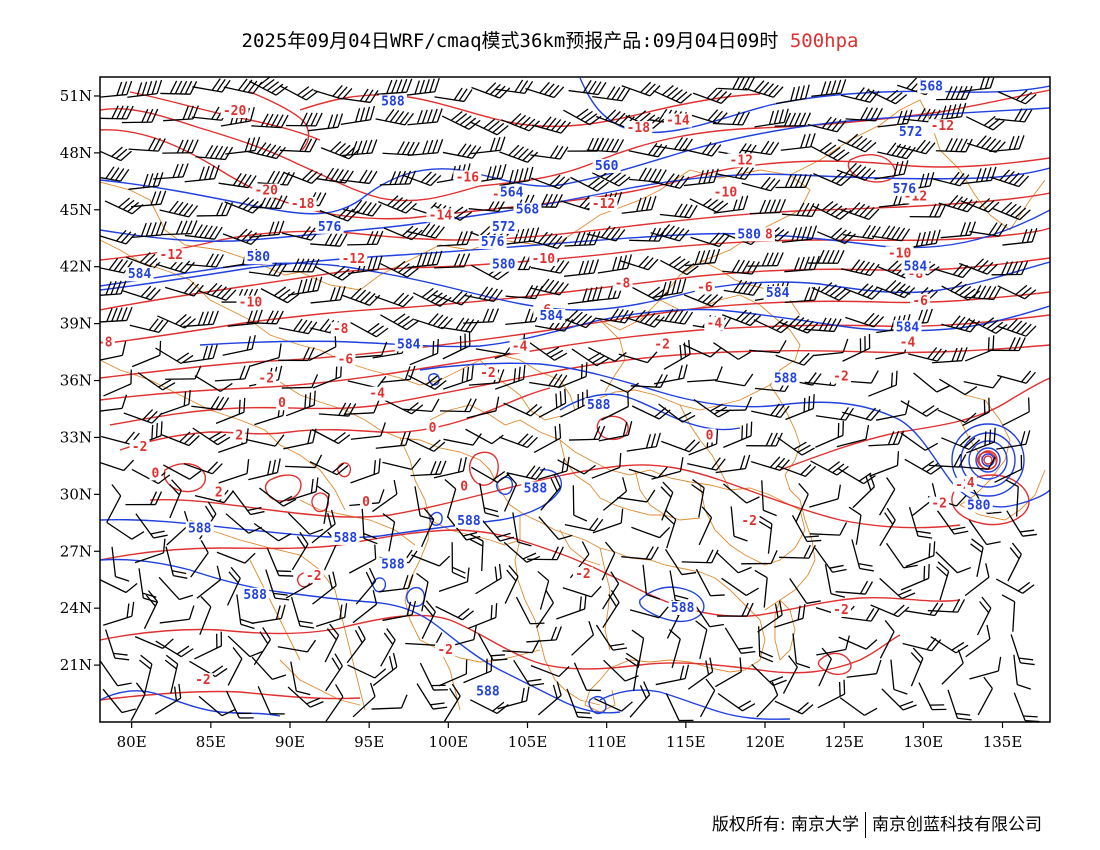  I want to click on contour-label: -14, so click(678, 121).